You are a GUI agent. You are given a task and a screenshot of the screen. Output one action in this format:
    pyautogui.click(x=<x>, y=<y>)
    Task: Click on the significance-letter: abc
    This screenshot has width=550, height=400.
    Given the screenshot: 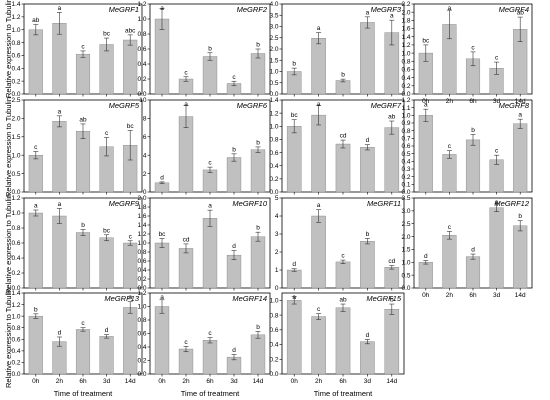 What is the action you would take?
    pyautogui.click(x=130, y=30)
    